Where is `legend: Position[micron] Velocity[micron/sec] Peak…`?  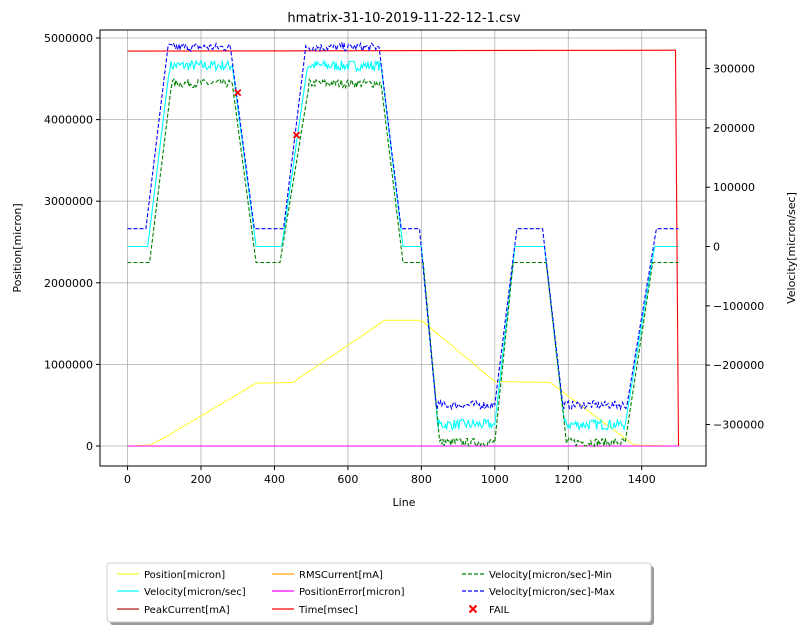 legend: Position[micron] Velocity[micron/sec] Peak… is located at coordinates (380, 593).